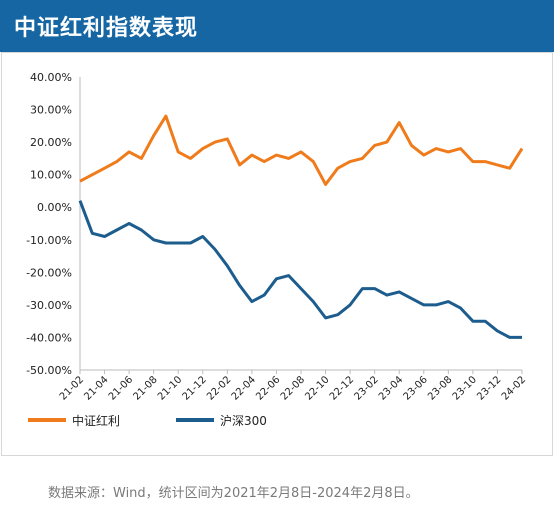  What do you see at coordinates (51, 110) in the screenshot?
I see `y-tick-label: 30.00%` at bounding box center [51, 110].